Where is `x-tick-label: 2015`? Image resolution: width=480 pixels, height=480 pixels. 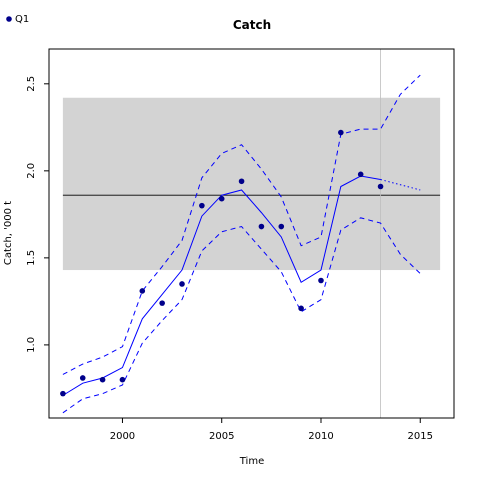 x-tick-label: 2015 is located at coordinates (420, 436).